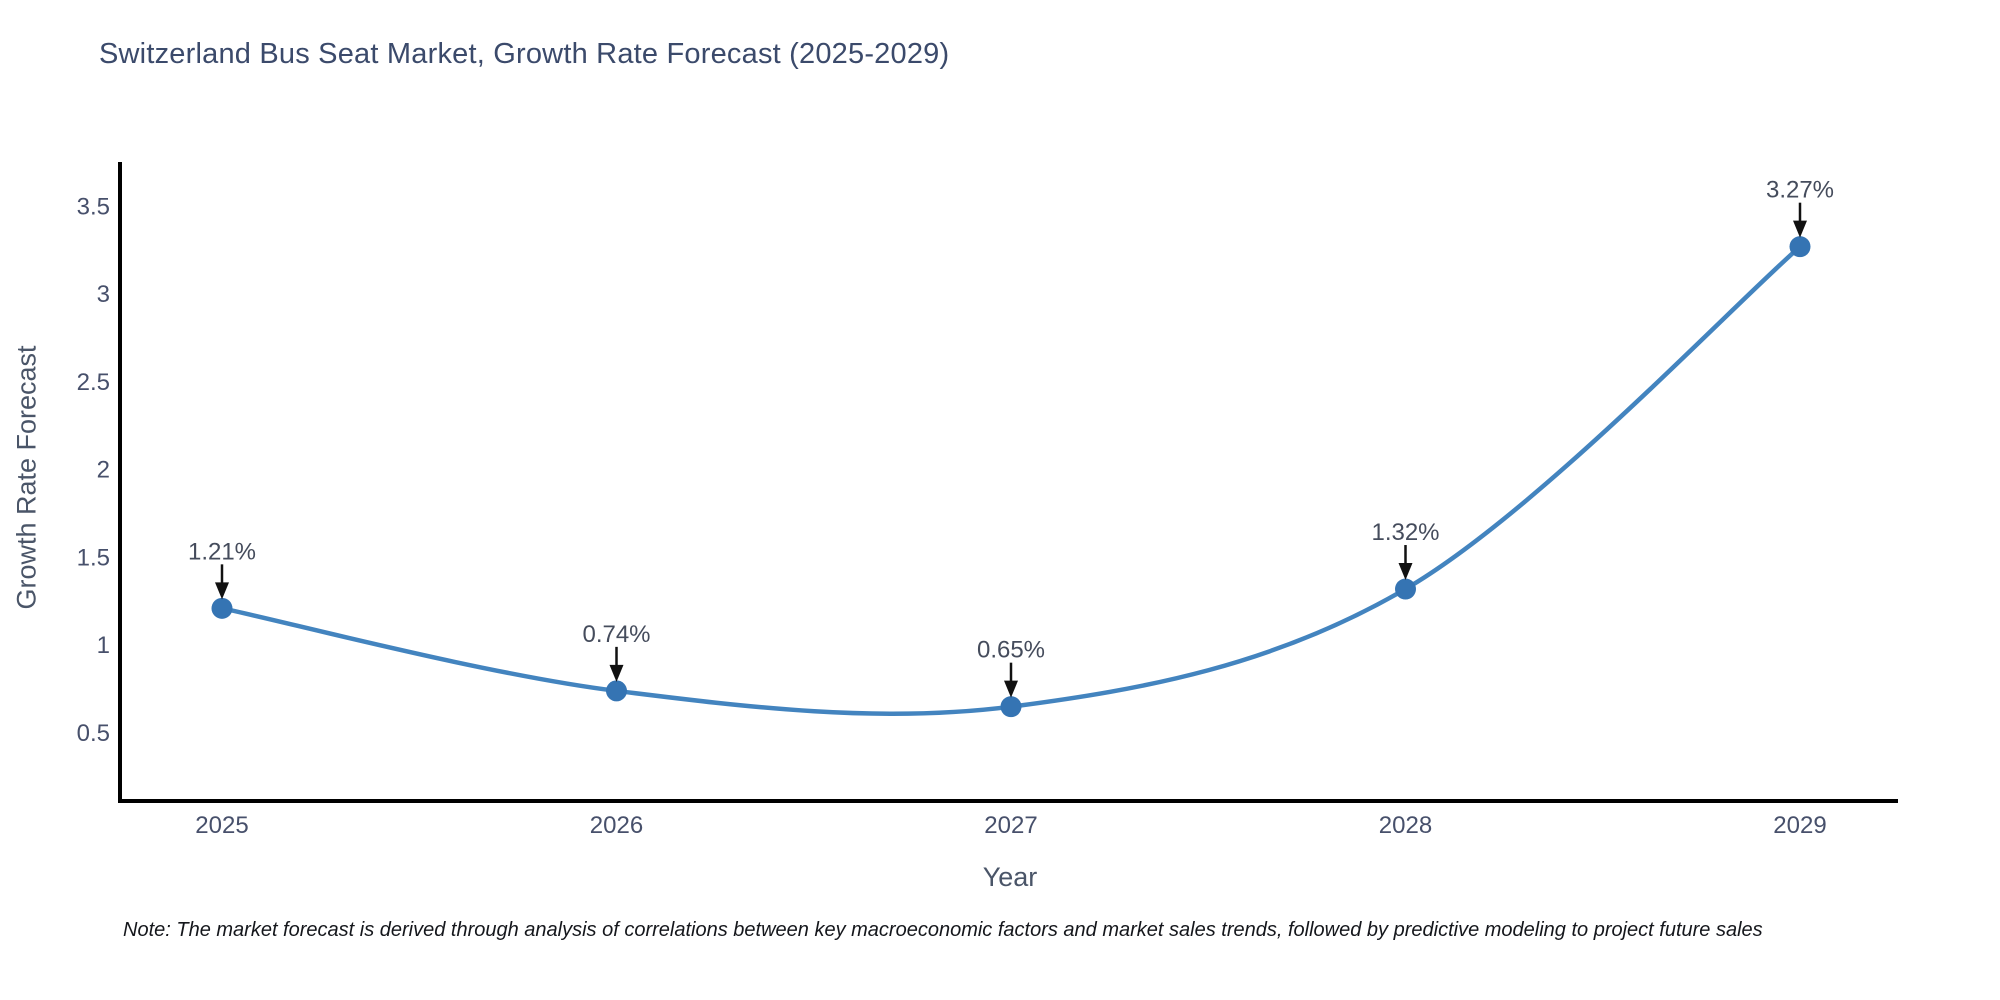  What do you see at coordinates (93, 733) in the screenshot?
I see `y-tick-label: 0.5` at bounding box center [93, 733].